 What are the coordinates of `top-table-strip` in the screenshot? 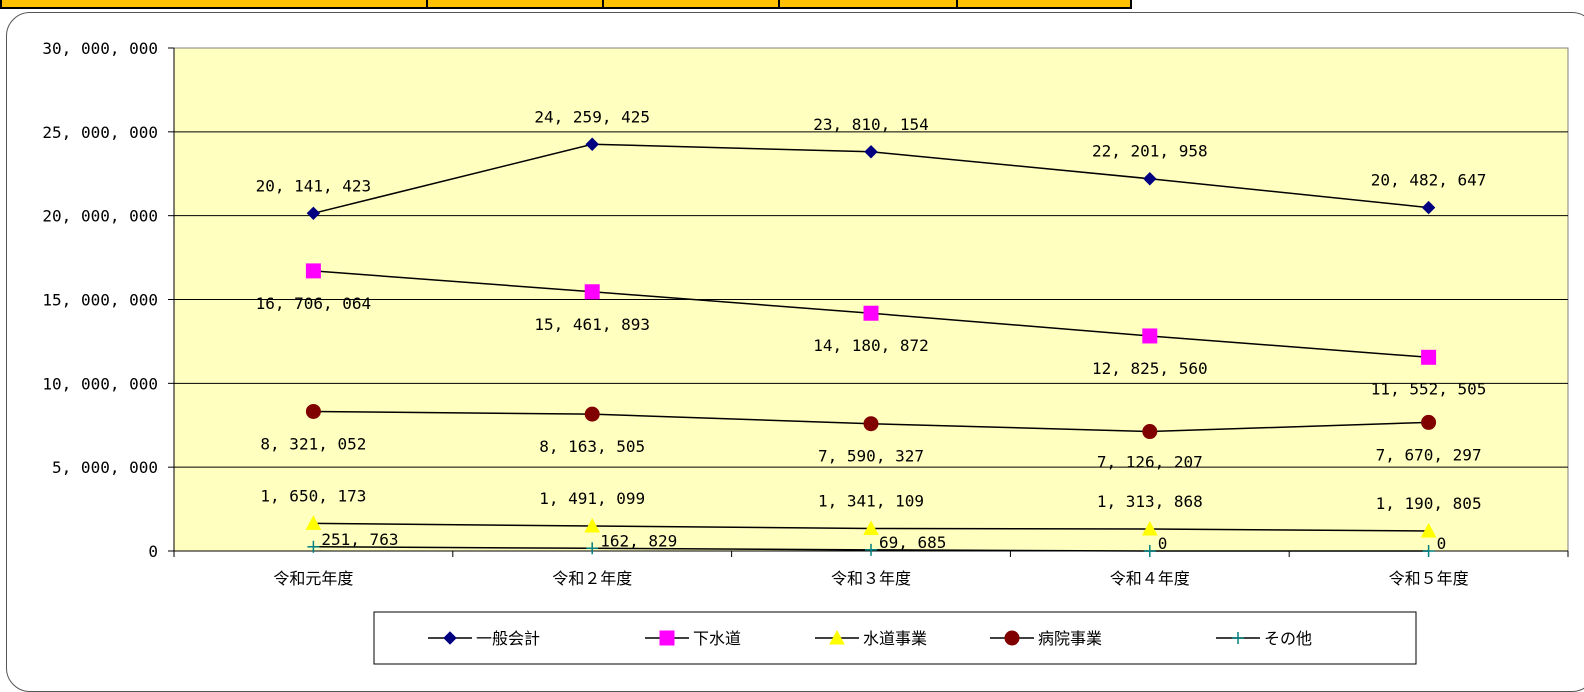 It's located at (566, 5).